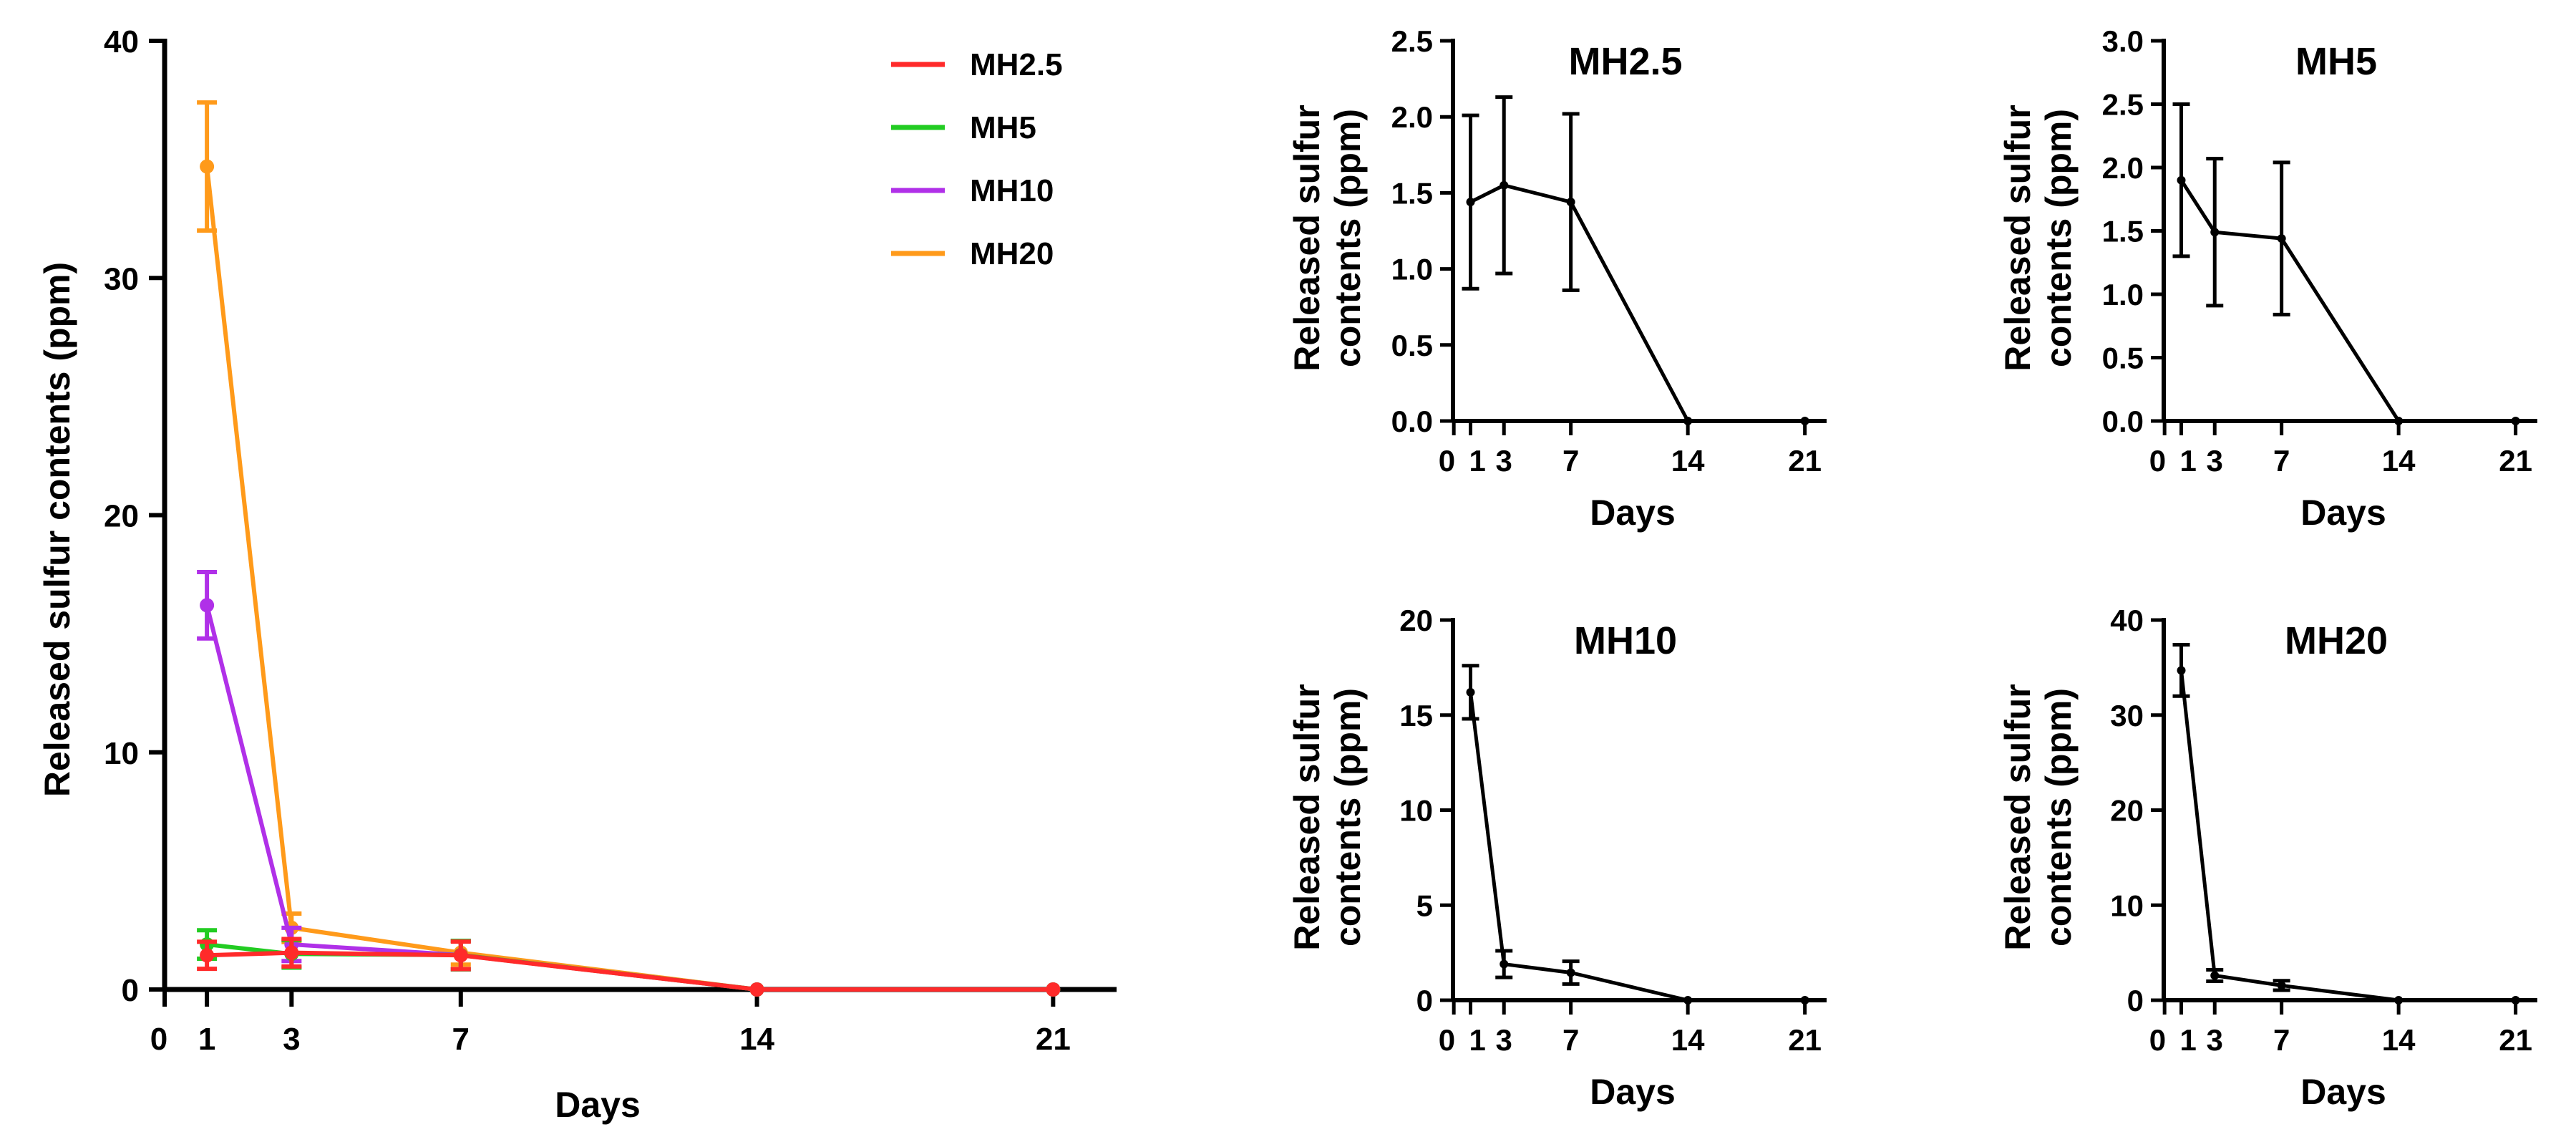 The height and width of the screenshot is (1147, 2576). Describe the element at coordinates (1016, 64) in the screenshot. I see `legend-label: MH2.5` at that location.